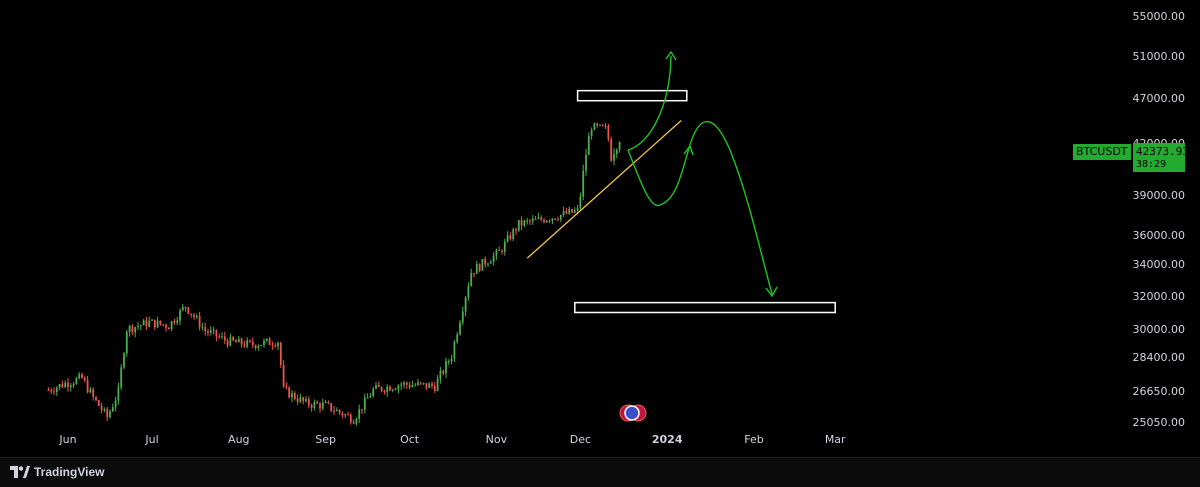  I want to click on event-icons, so click(633, 413).